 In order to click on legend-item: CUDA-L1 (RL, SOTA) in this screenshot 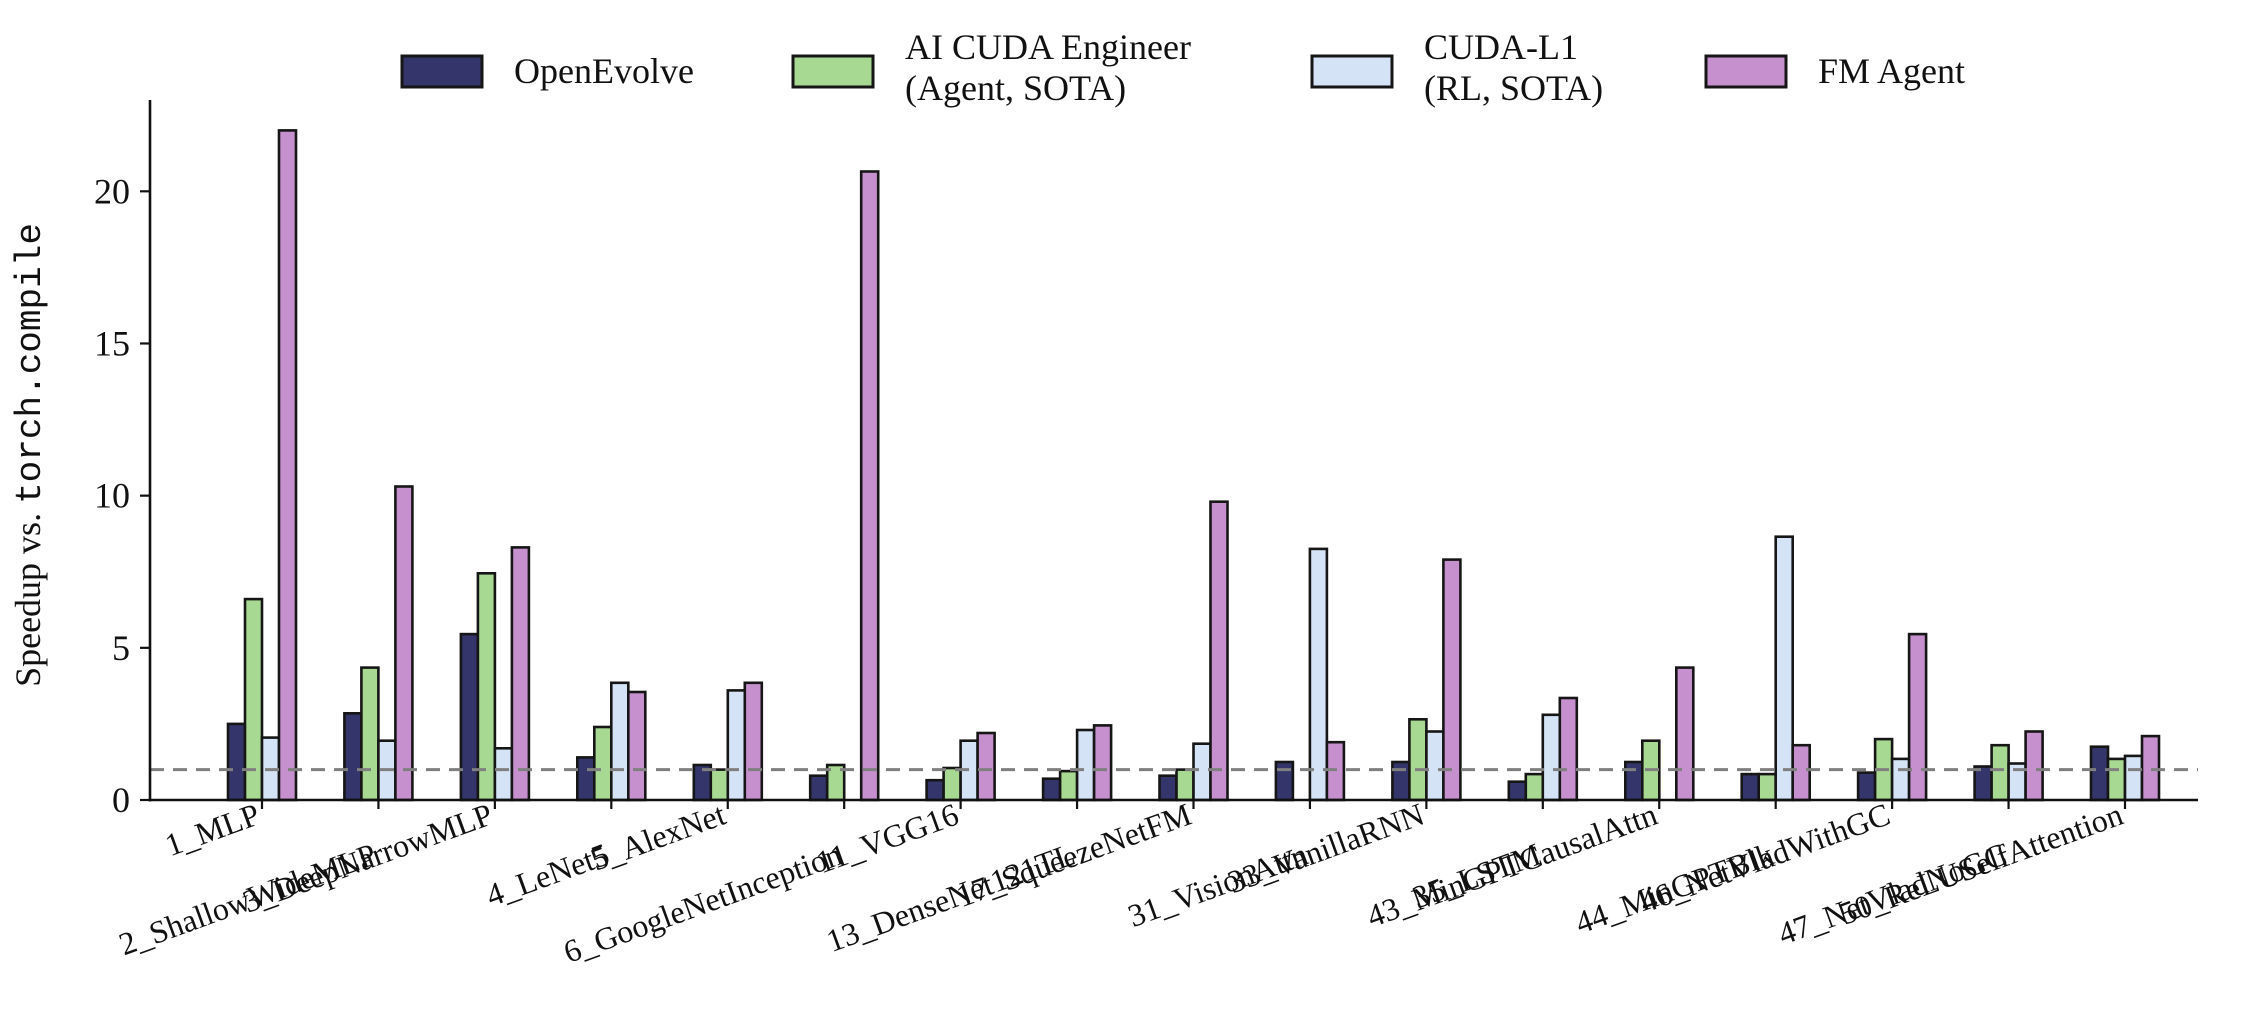, I will do `click(1456, 67)`.